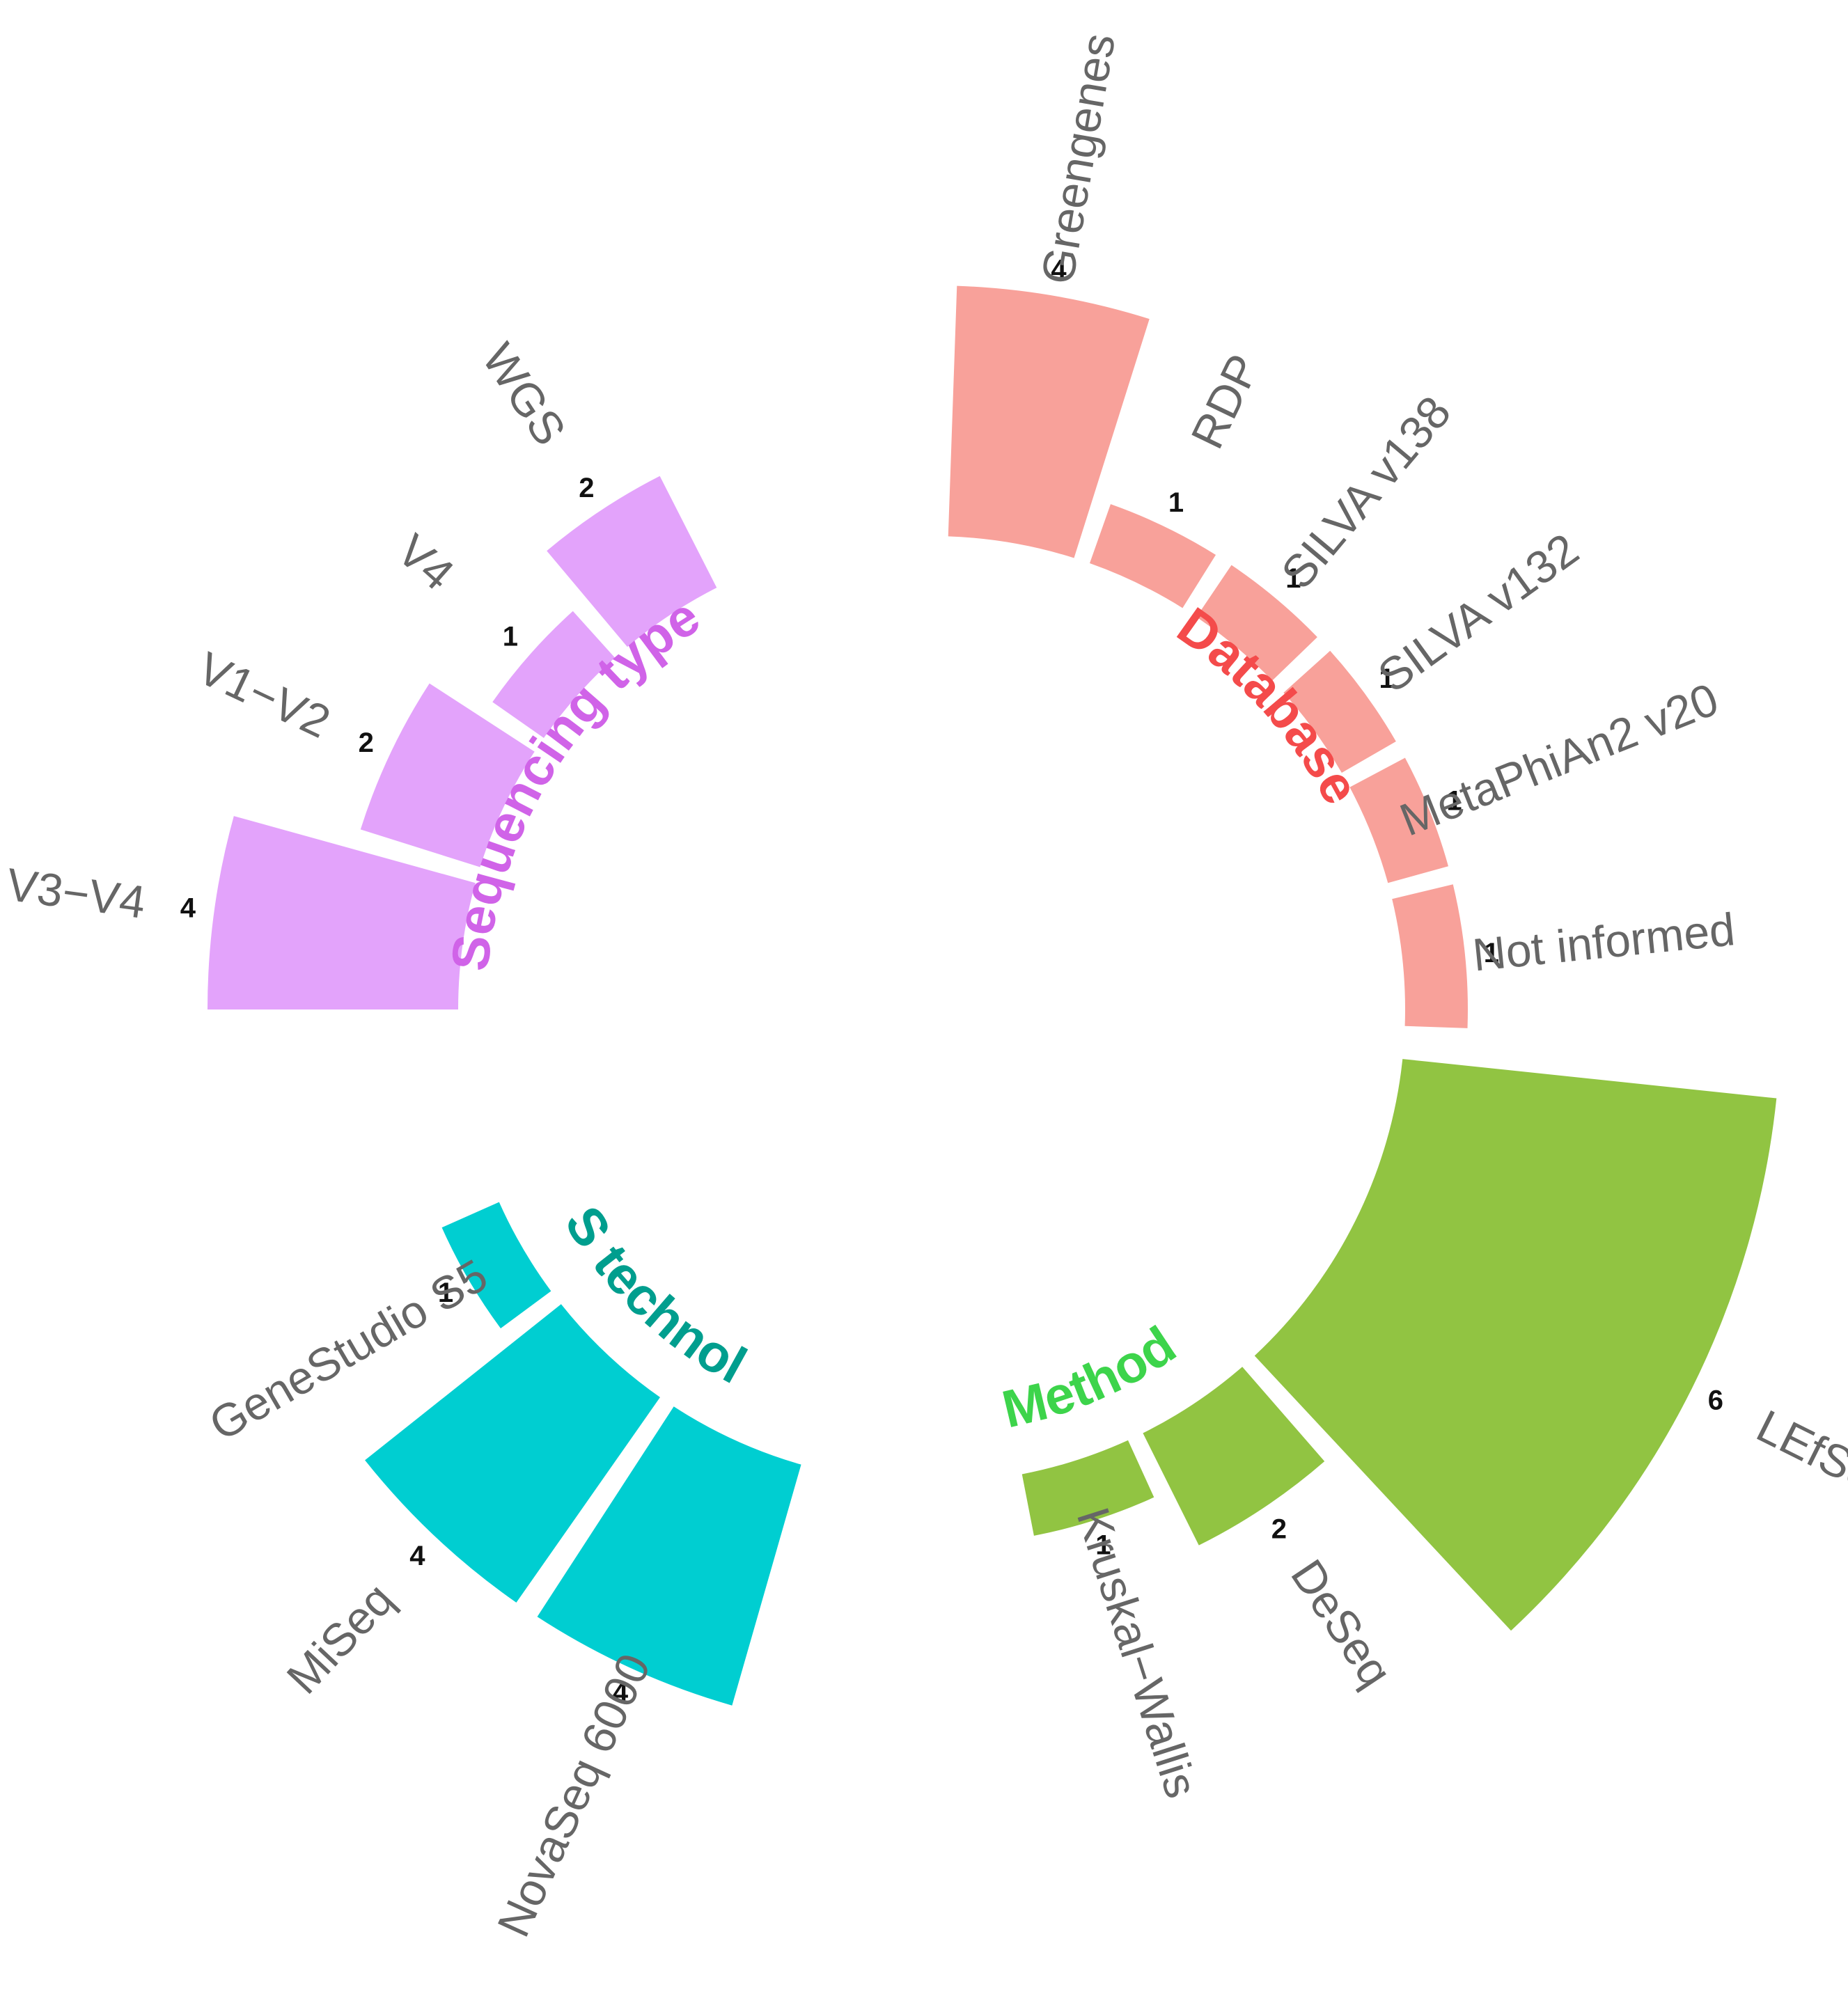 This screenshot has width=1848, height=1996. What do you see at coordinates (426, 562) in the screenshot?
I see `category-label-v4: V4` at bounding box center [426, 562].